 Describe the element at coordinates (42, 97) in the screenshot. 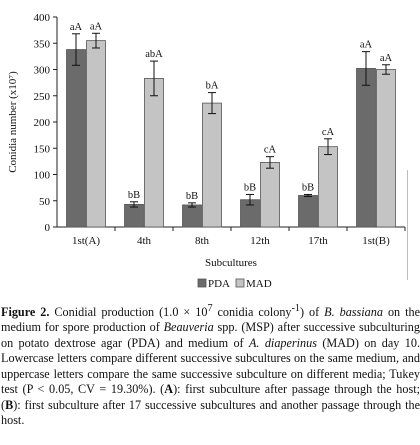

I see `y-tick-label: 250` at that location.